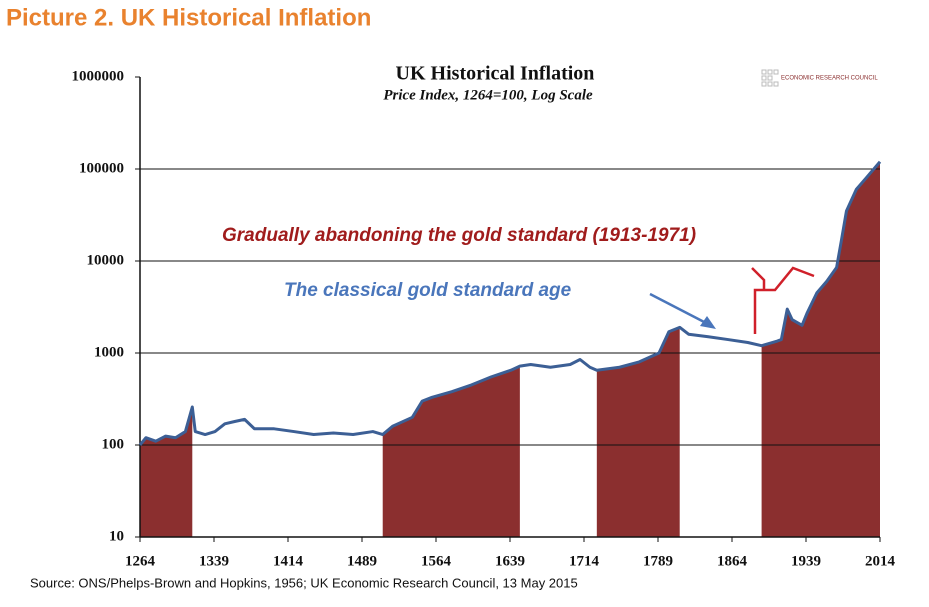 The height and width of the screenshot is (607, 929). I want to click on heading: Picture 2. UK Historical Inflation, so click(188, 17).